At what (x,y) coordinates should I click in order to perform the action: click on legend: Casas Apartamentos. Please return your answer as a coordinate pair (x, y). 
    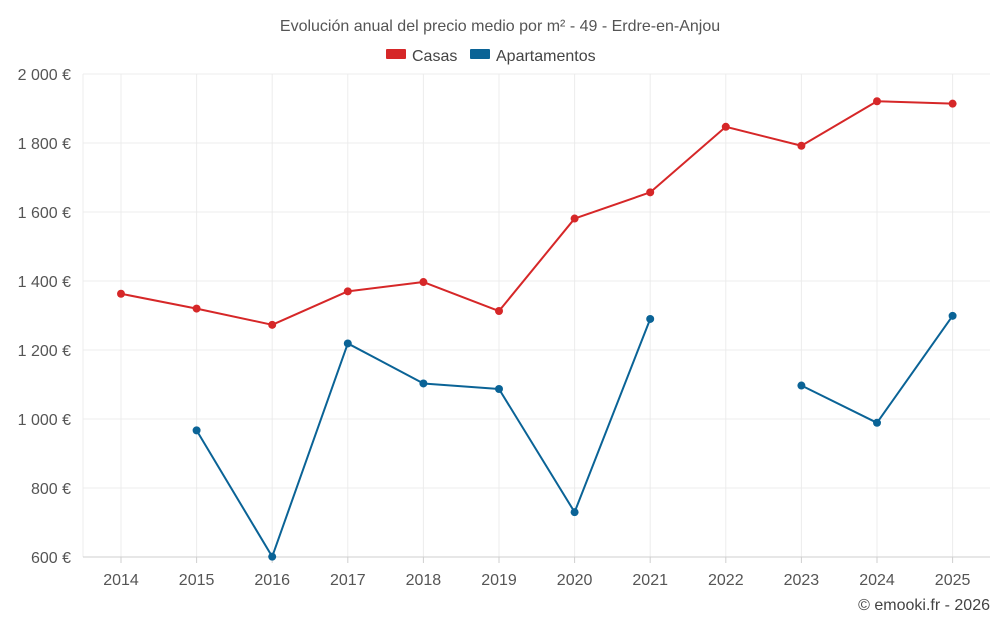
    Looking at the image, I should click on (491, 56).